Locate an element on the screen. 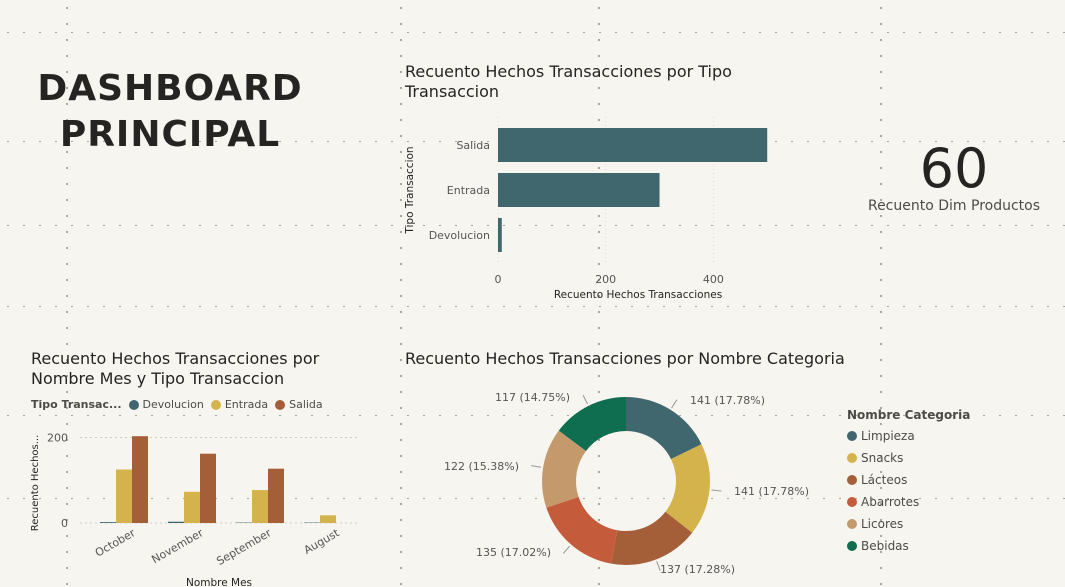 This screenshot has height=587, width=1065. column-chart-legend: Tipo Transac... Devolucion Entrada Salida is located at coordinates (179, 404).